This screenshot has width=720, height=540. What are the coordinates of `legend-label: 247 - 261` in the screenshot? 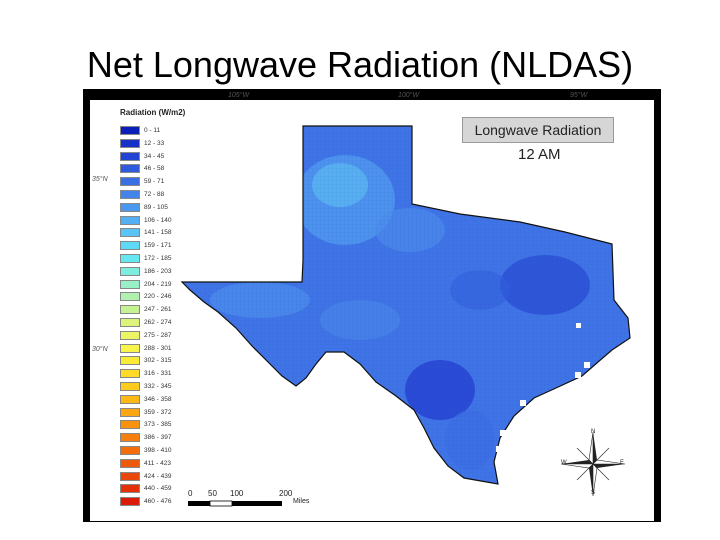 It's located at (158, 310).